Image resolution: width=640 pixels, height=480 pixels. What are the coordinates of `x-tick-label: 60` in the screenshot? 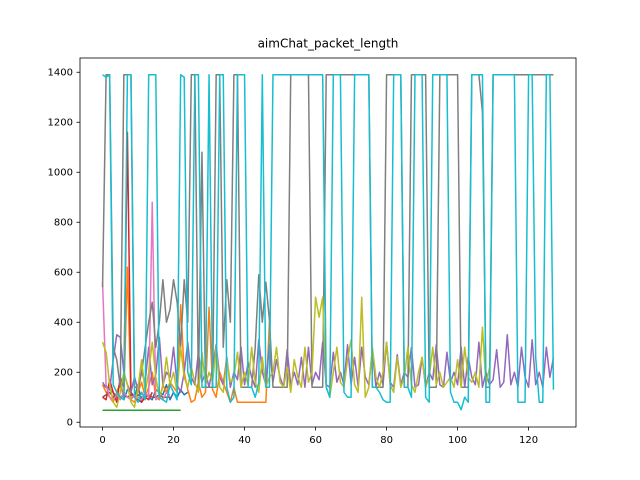 It's located at (315, 440).